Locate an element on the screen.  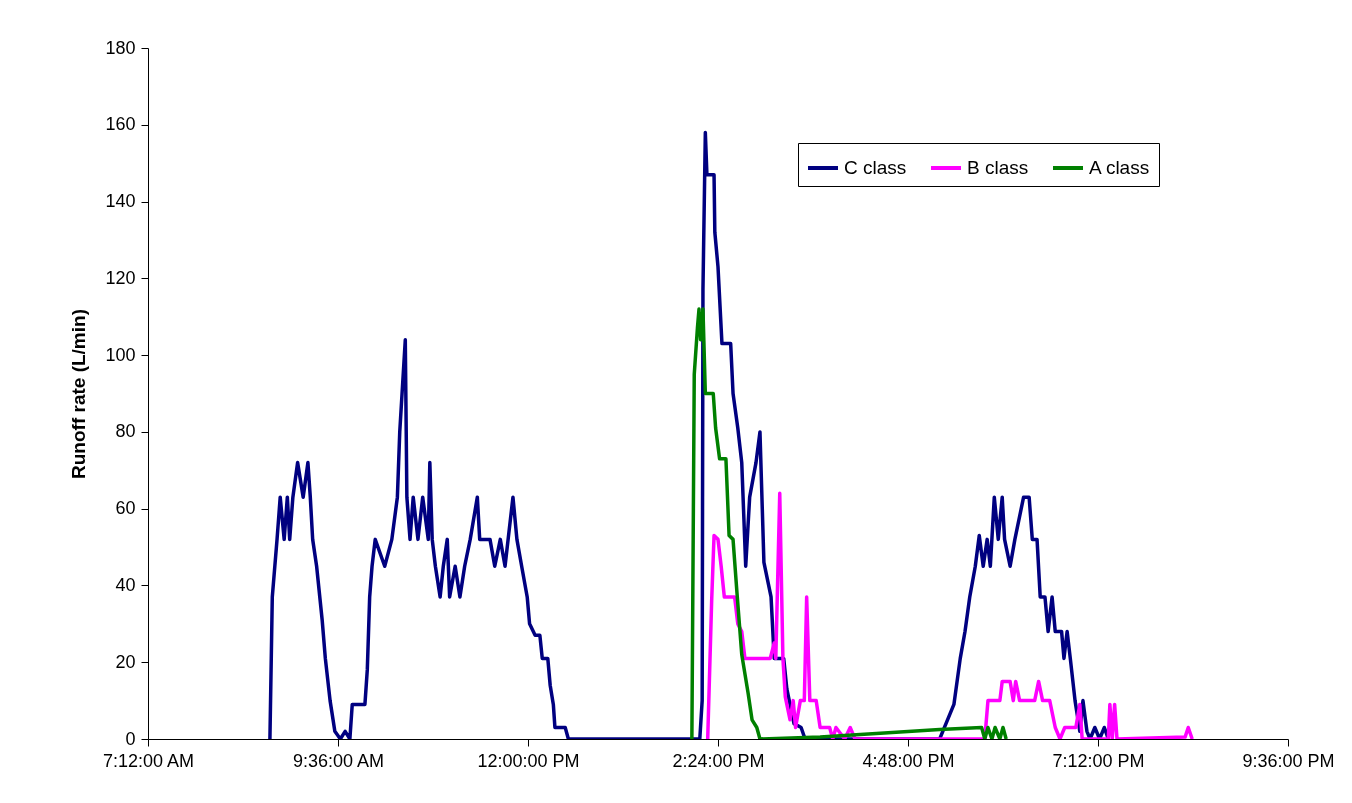
legend-label: A class is located at coordinates (1119, 167).